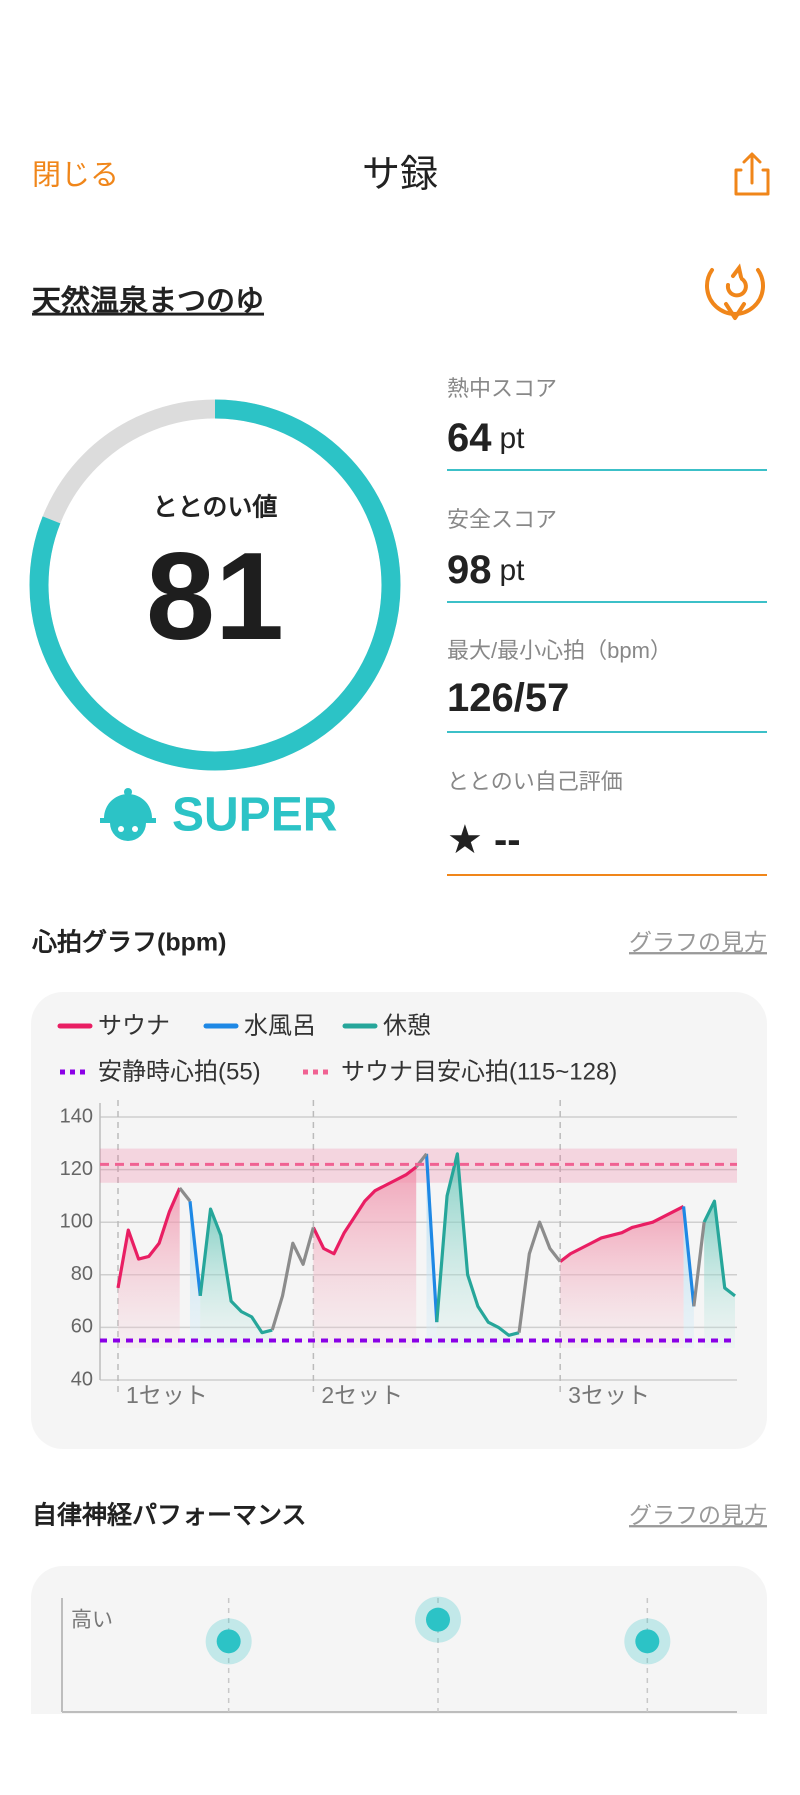  I want to click on set-label: 1セット, so click(167, 1395).